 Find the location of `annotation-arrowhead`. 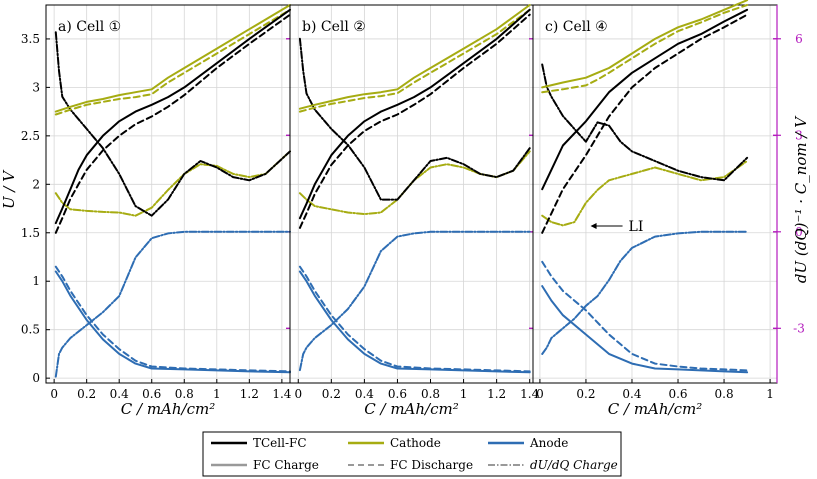

annotation-arrowhead is located at coordinates (593, 226).